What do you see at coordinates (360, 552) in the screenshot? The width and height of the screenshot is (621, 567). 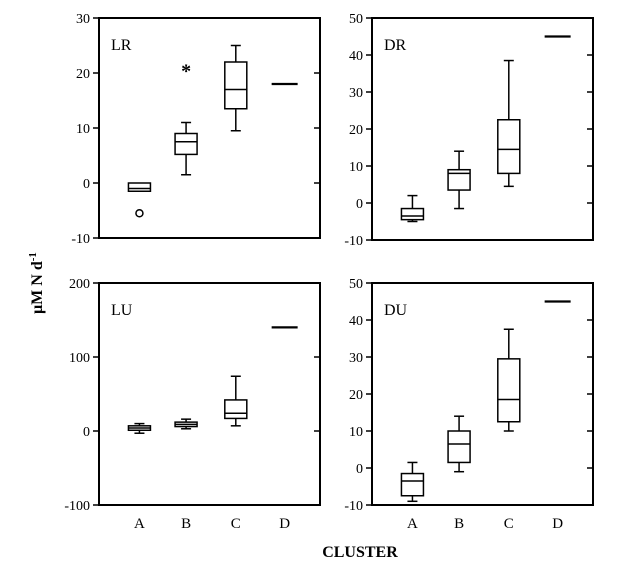 I see `x-axis-title: CLUSTER` at bounding box center [360, 552].